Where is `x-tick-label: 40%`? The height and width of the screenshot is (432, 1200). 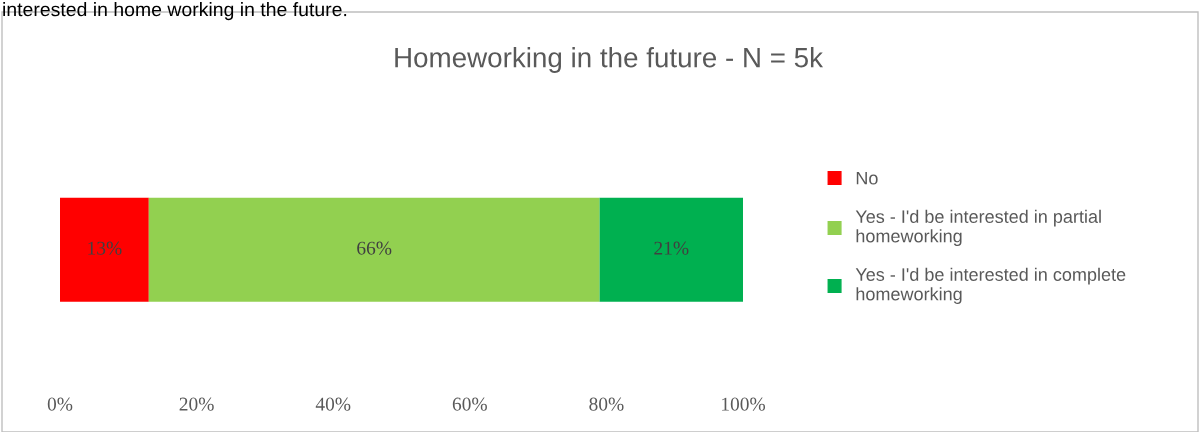
x-tick-label: 40% is located at coordinates (333, 404).